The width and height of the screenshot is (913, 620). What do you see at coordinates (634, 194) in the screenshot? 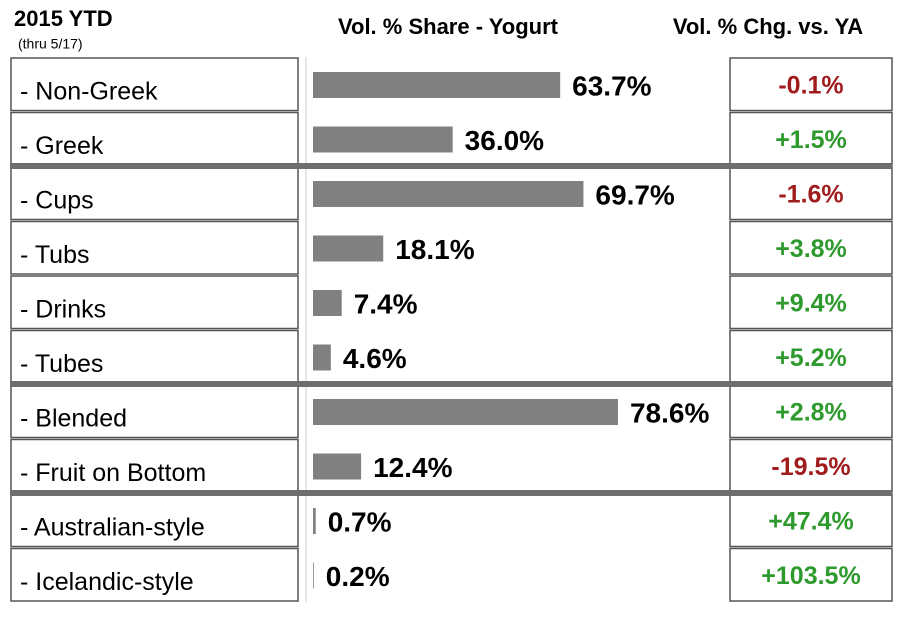
I see `value-label: 69.7%` at bounding box center [634, 194].